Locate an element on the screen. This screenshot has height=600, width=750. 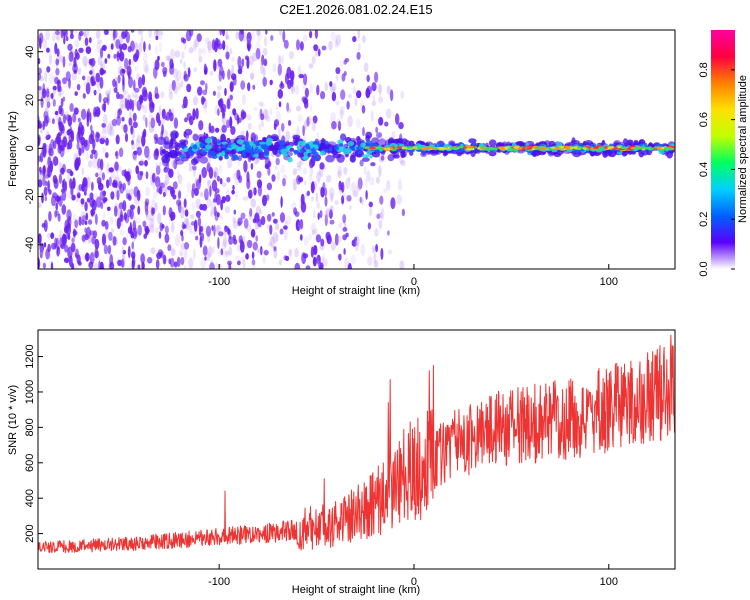
snr-x-label: Height of straight line (km) is located at coordinates (356, 590).